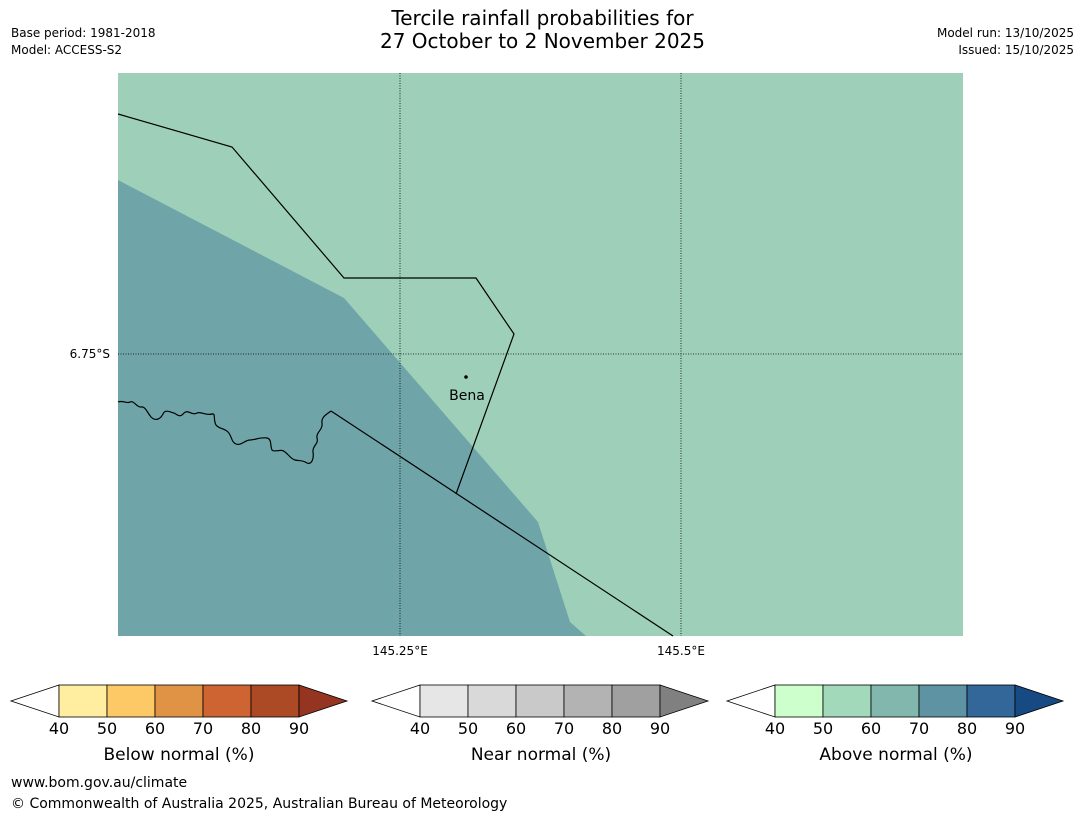 Image resolution: width=1085 pixels, height=816 pixels. What do you see at coordinates (466, 377) in the screenshot?
I see `town-marker` at bounding box center [466, 377].